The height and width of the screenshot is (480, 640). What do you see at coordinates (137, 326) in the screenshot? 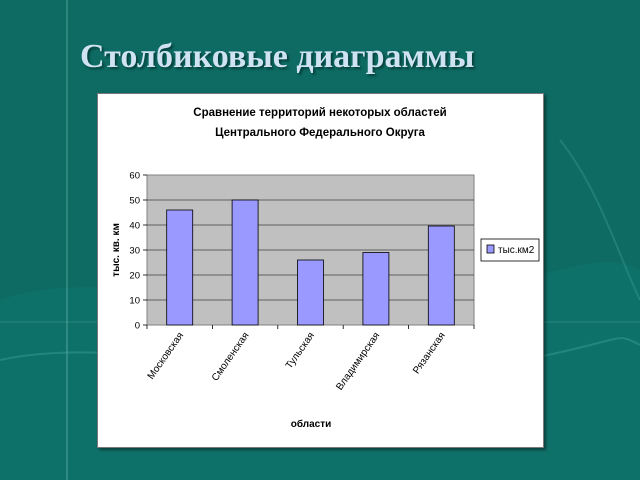
I see `y-tick-label: 0` at bounding box center [137, 326].